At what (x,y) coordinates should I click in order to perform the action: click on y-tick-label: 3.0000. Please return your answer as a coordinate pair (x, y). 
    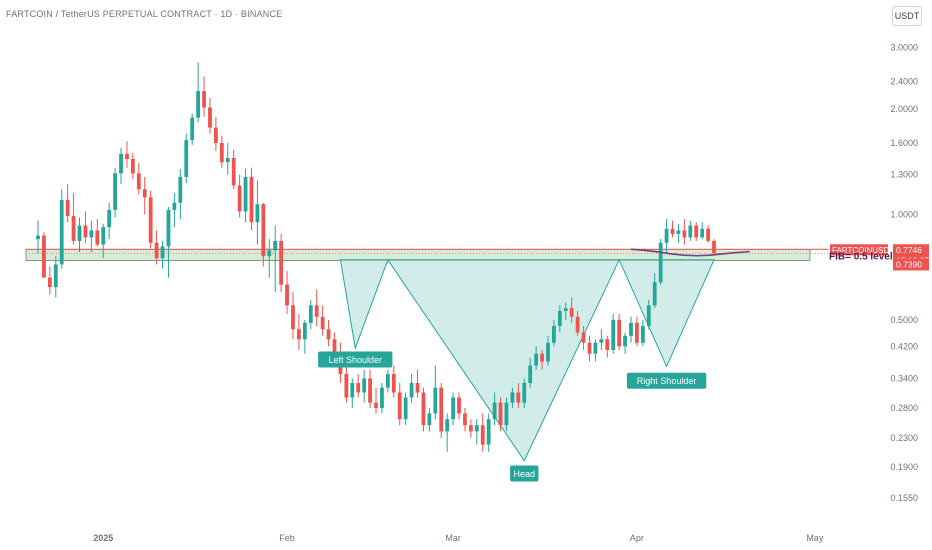
    Looking at the image, I should click on (904, 47).